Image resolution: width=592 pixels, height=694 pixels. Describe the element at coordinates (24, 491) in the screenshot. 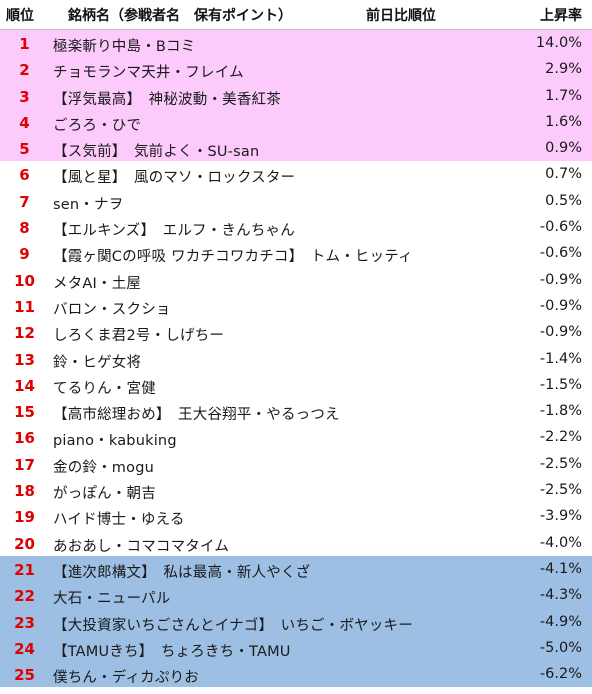

I see `rank-cell: 18` at that location.